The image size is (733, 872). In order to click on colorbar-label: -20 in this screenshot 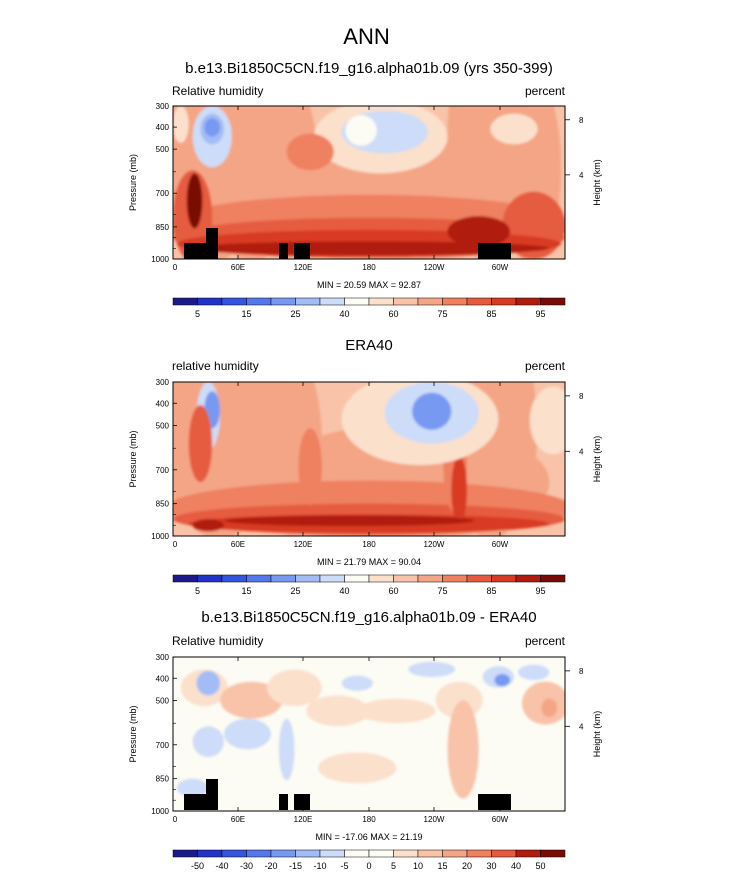, I will do `click(270, 866)`.